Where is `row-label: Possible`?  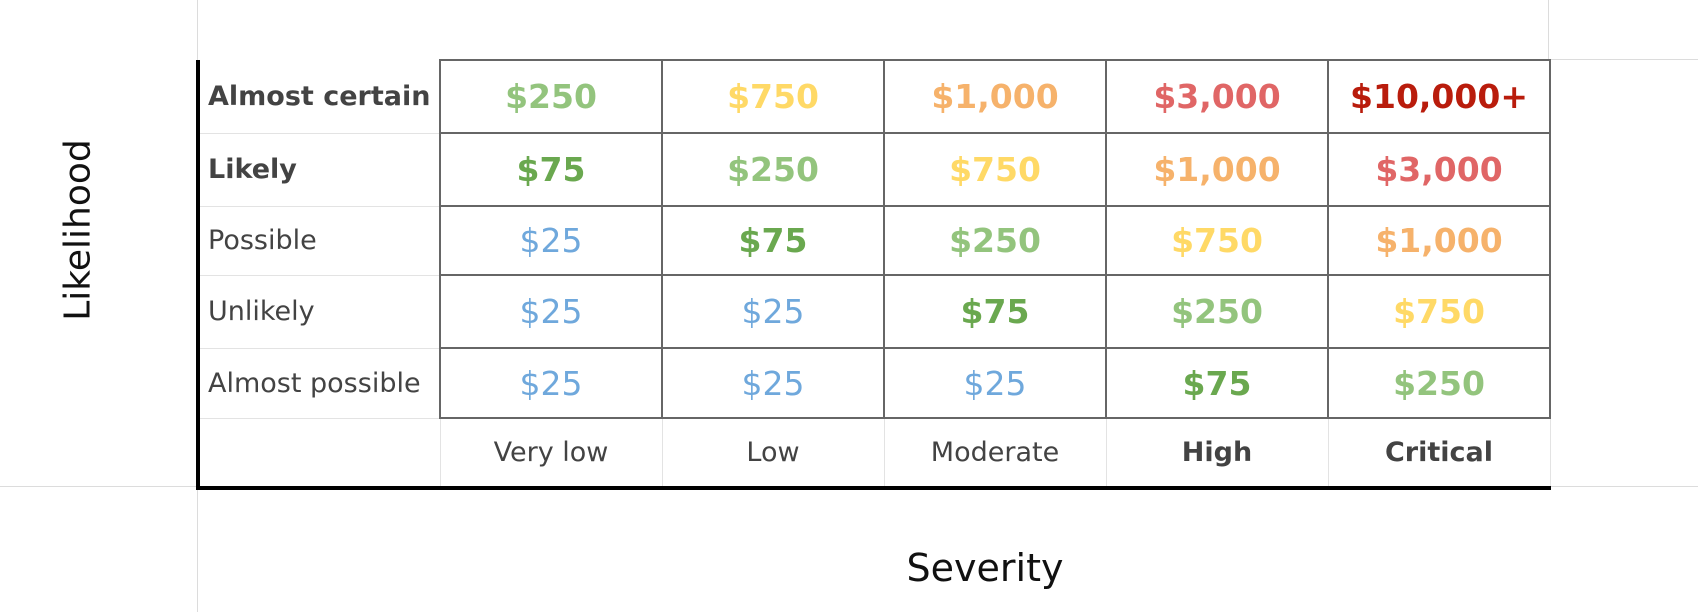
row-label: Possible is located at coordinates (318, 241).